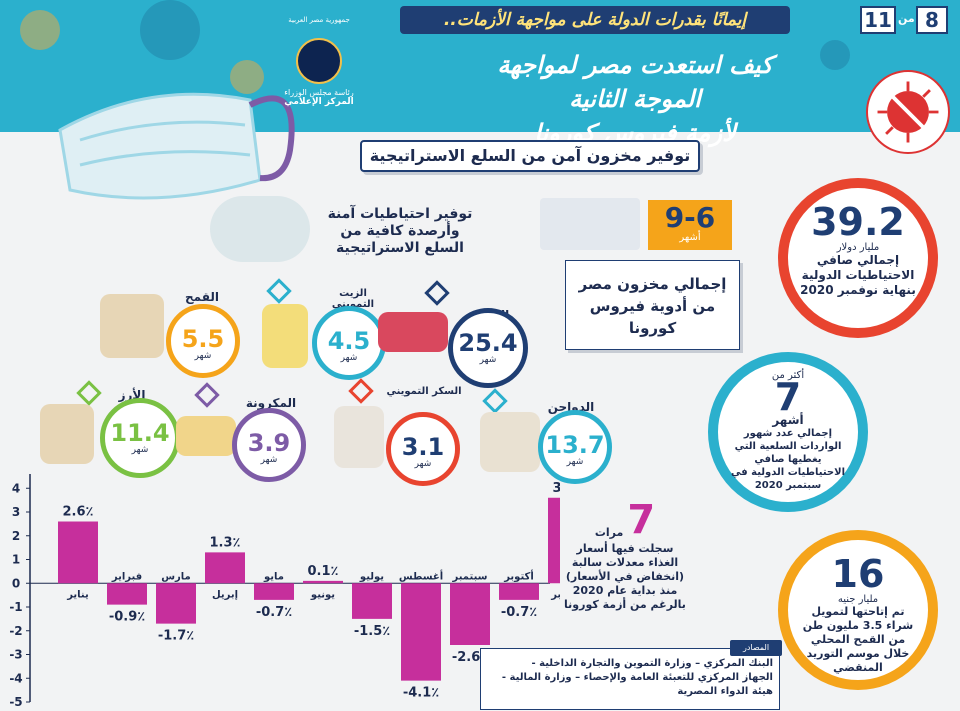 Image resolution: width=960 pixels, height=711 pixels. What do you see at coordinates (788, 397) in the screenshot?
I see `stat-value: 7` at bounding box center [788, 397].